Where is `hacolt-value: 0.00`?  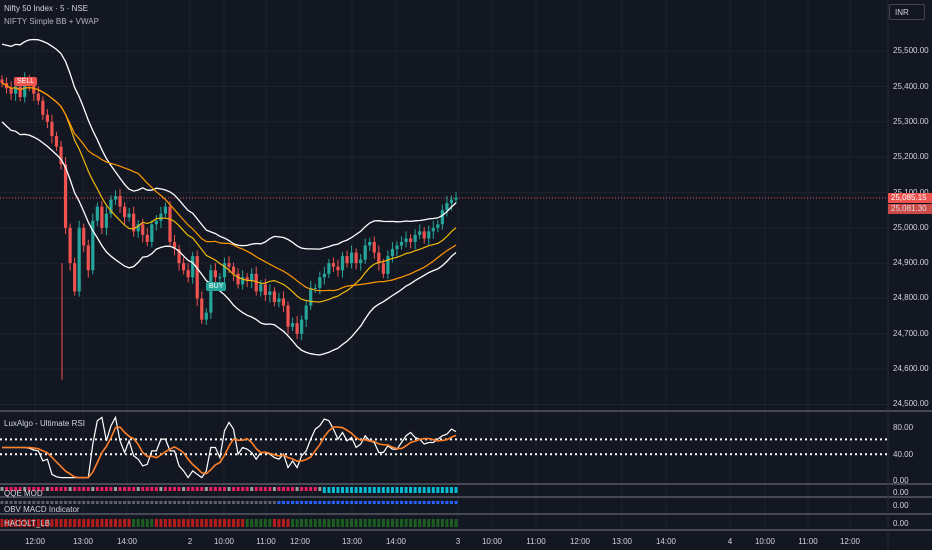
hacolt-value: 0.00 is located at coordinates (901, 523).